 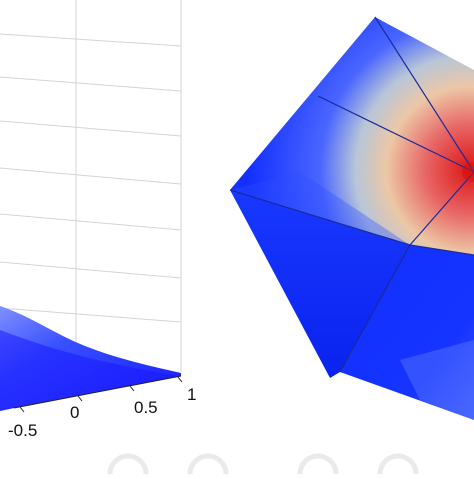 I want to click on left-x-ticks, so click(x=101, y=394).